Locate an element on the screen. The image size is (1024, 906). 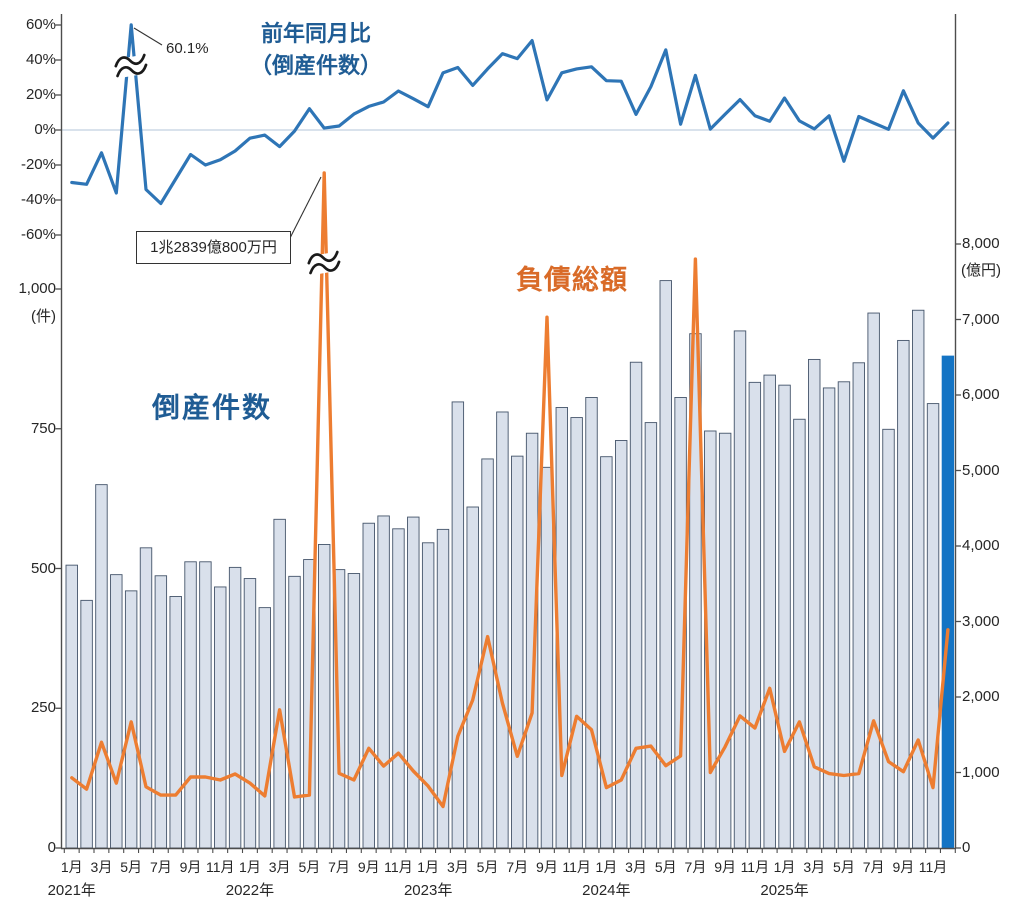
yoy-axis-break-mark is located at coordinates (131, 66).